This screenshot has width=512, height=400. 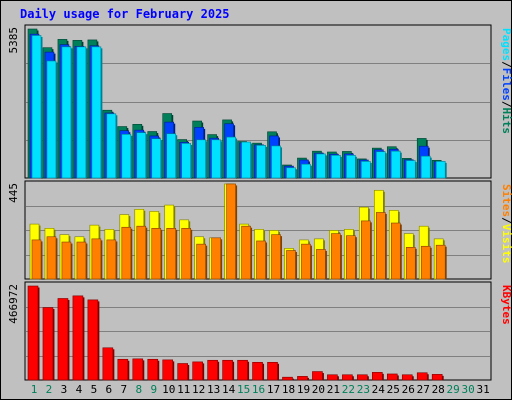 I want to click on x-label-day-18: 18, so click(x=288, y=389).